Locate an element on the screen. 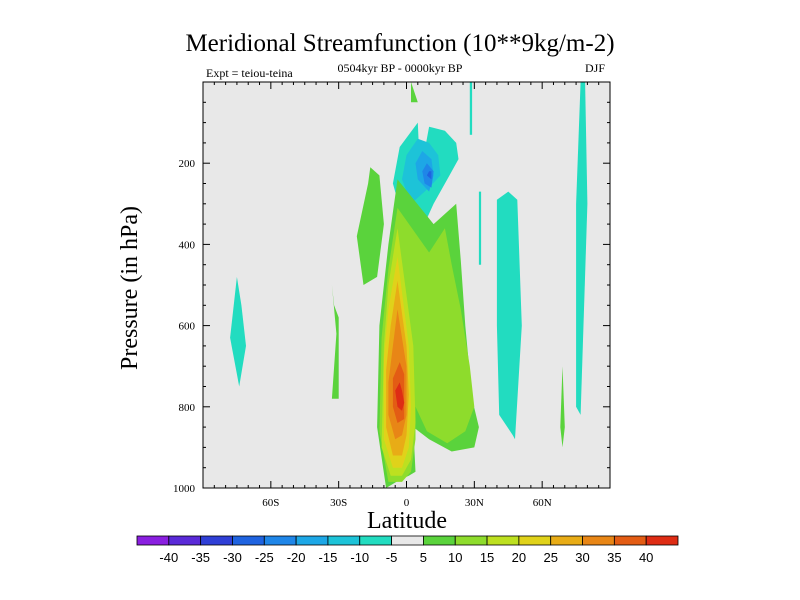 This screenshot has width=800, height=600. colorbar-label: -40 is located at coordinates (168, 557).